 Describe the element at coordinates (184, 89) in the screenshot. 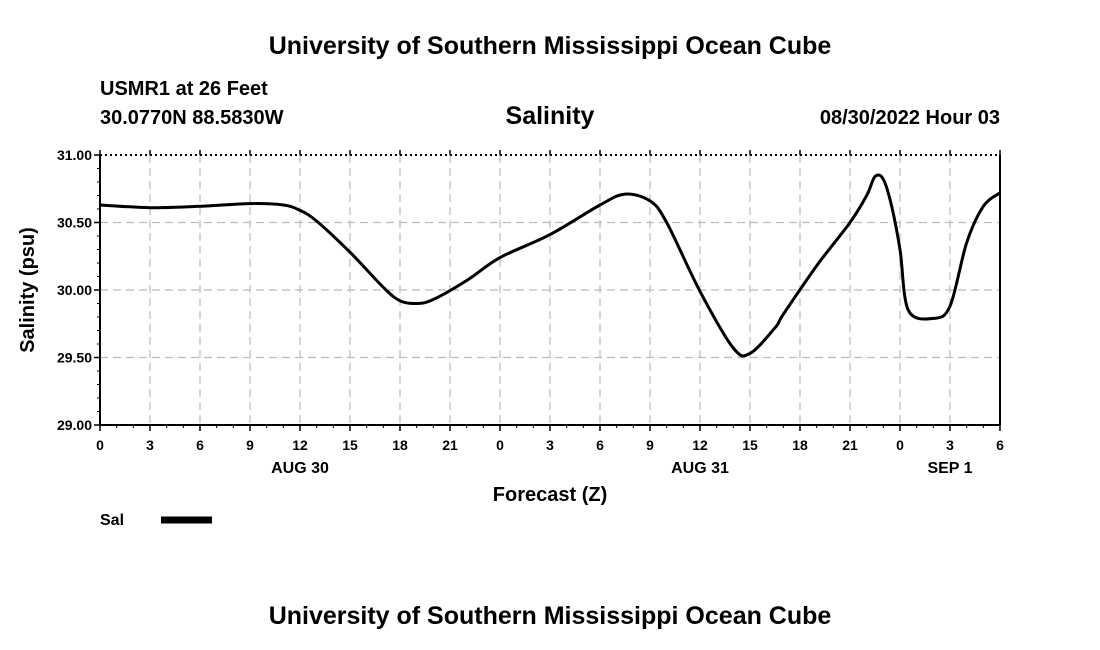

I see `station-label: USMR1 at 26 Feet` at that location.